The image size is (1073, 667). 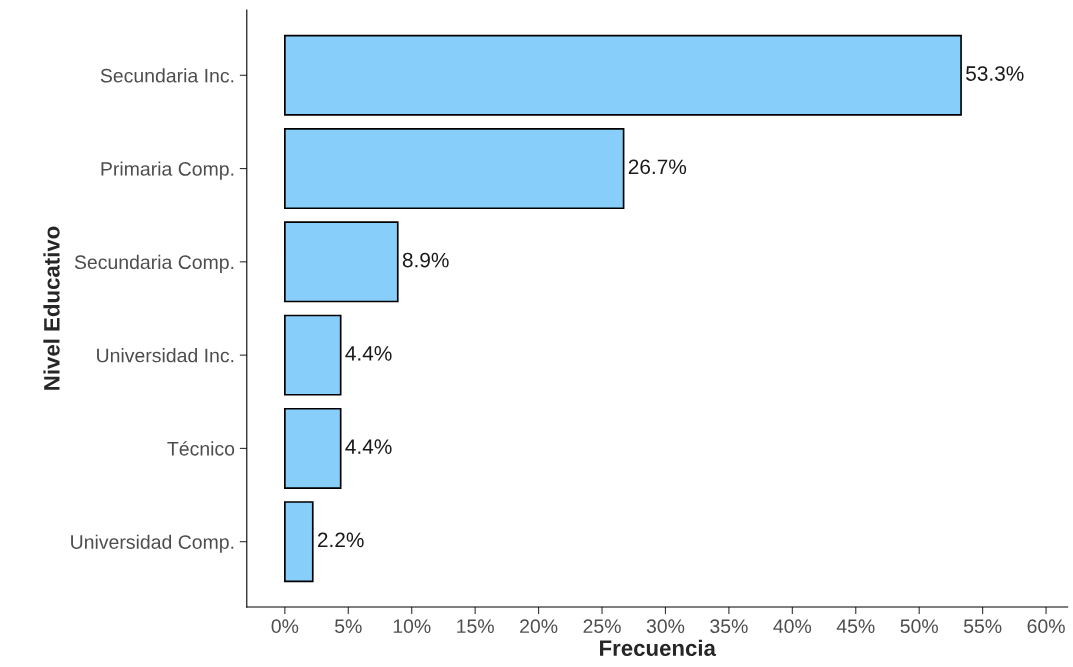 I want to click on y-tick-label: Universidad Comp., so click(x=152, y=543).